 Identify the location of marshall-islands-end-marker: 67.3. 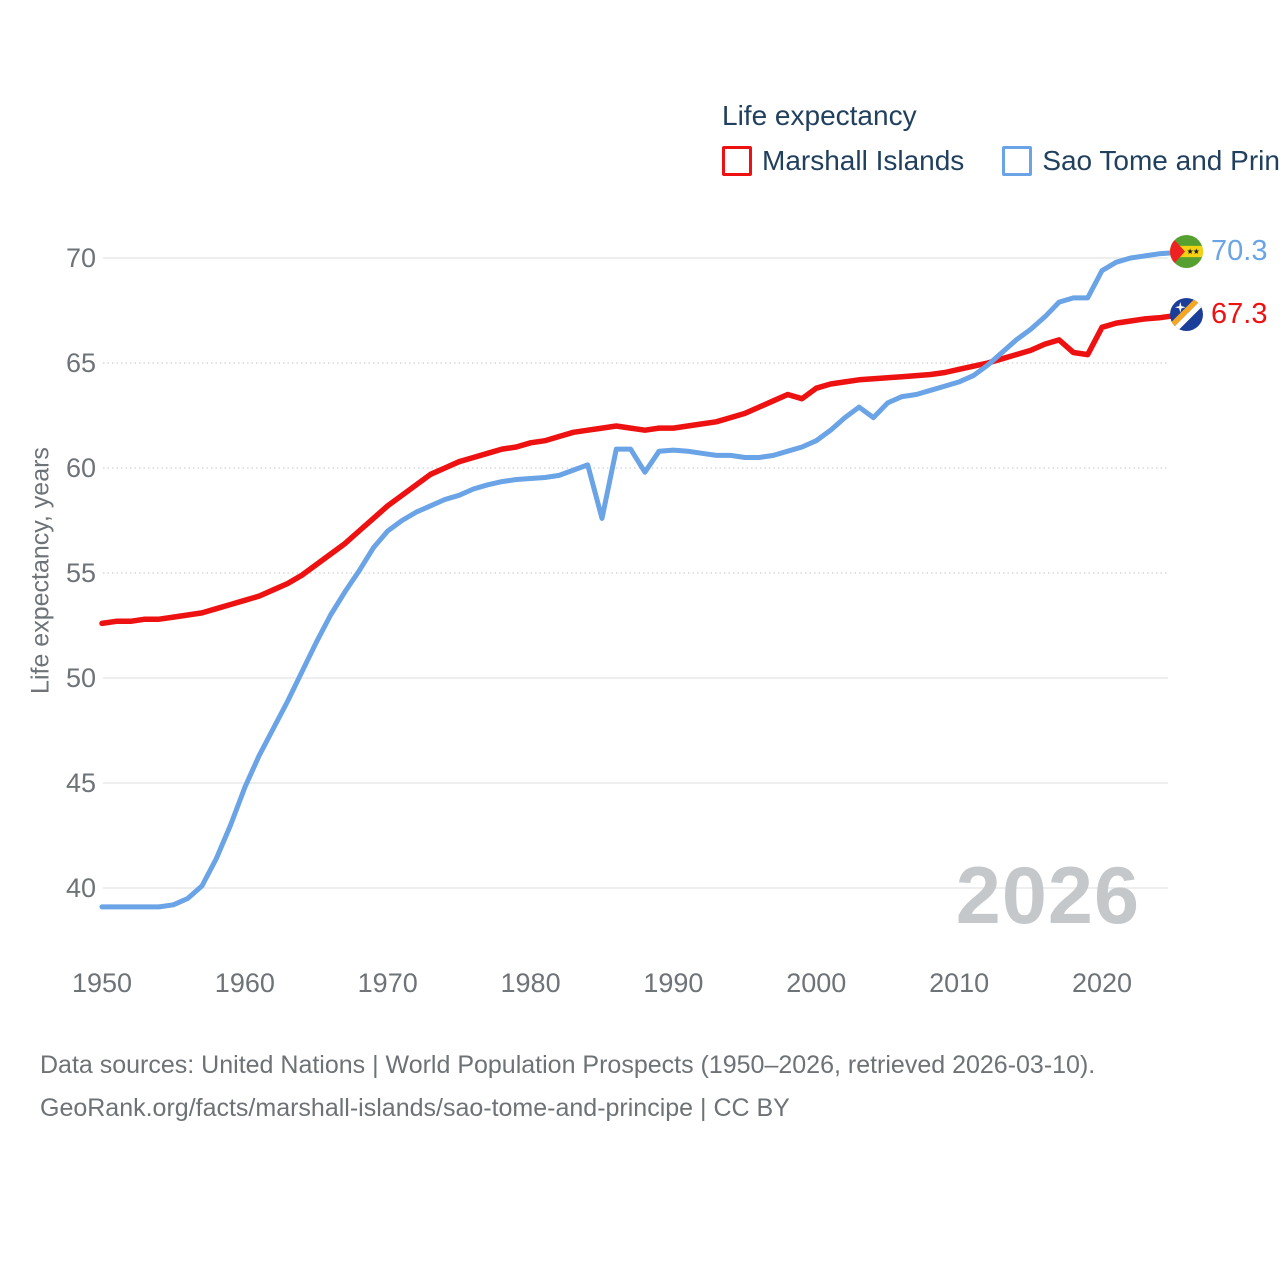
(1219, 315).